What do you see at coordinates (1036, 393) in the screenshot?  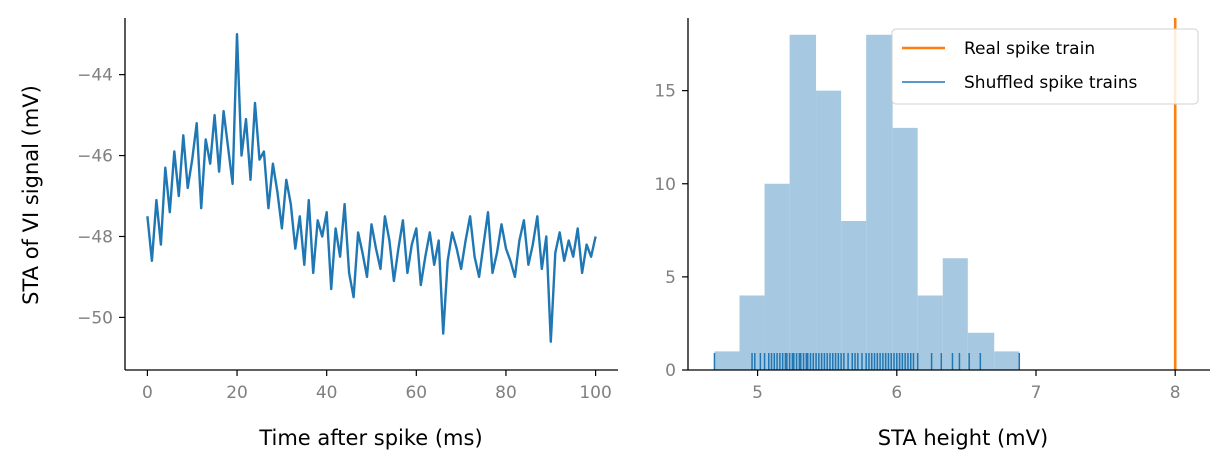 I see `right-x-tick-label: 7` at bounding box center [1036, 393].